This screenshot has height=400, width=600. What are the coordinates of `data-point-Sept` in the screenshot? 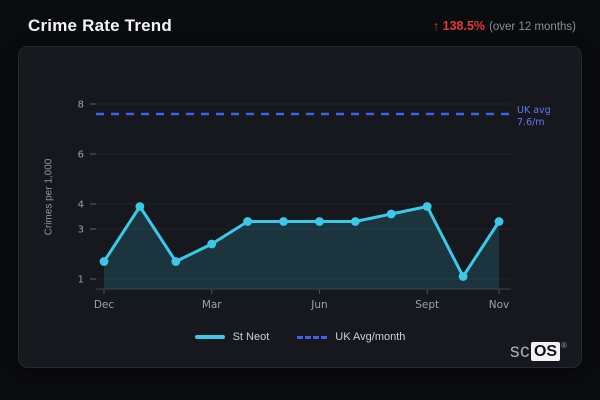 It's located at (427, 206).